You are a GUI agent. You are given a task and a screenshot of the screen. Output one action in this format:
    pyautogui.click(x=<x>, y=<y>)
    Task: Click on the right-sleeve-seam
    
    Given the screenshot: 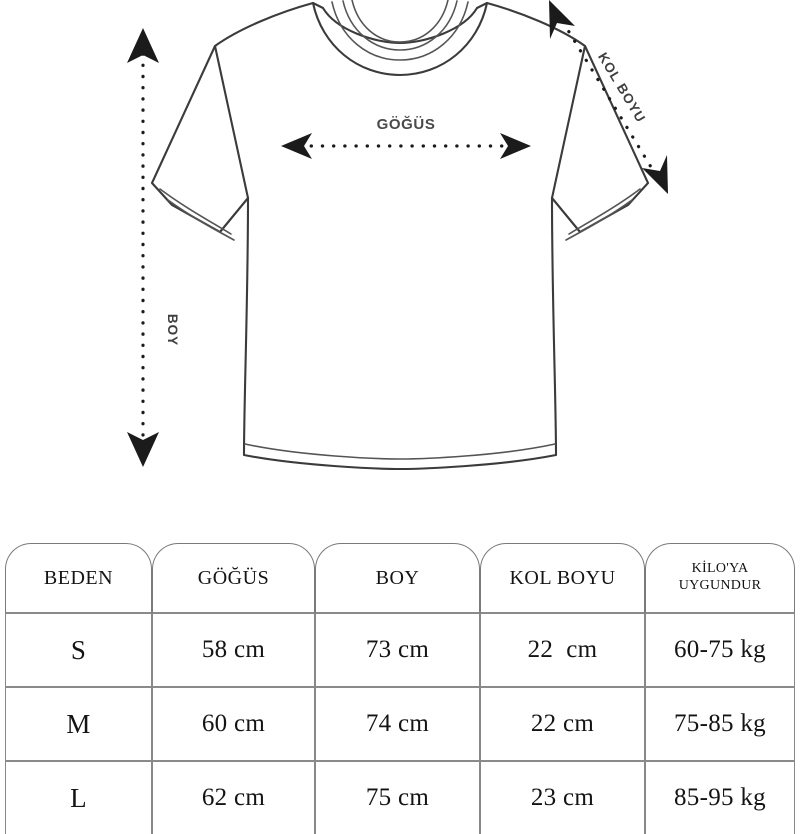 What is the action you would take?
    pyautogui.click(x=566, y=215)
    